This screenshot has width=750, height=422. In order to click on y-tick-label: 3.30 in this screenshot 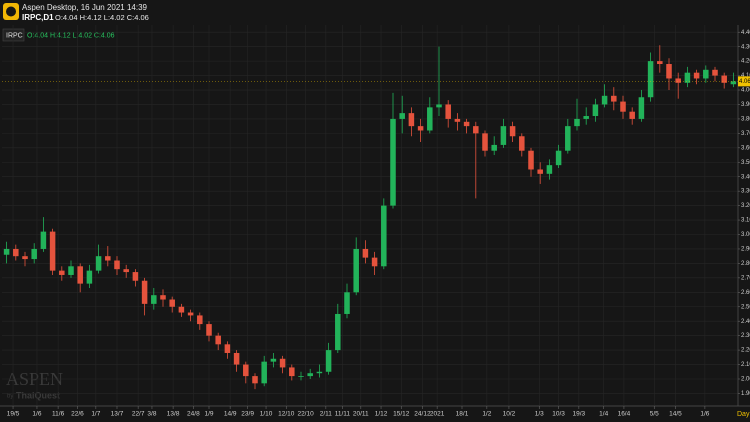, I will do `click(745, 192)`.